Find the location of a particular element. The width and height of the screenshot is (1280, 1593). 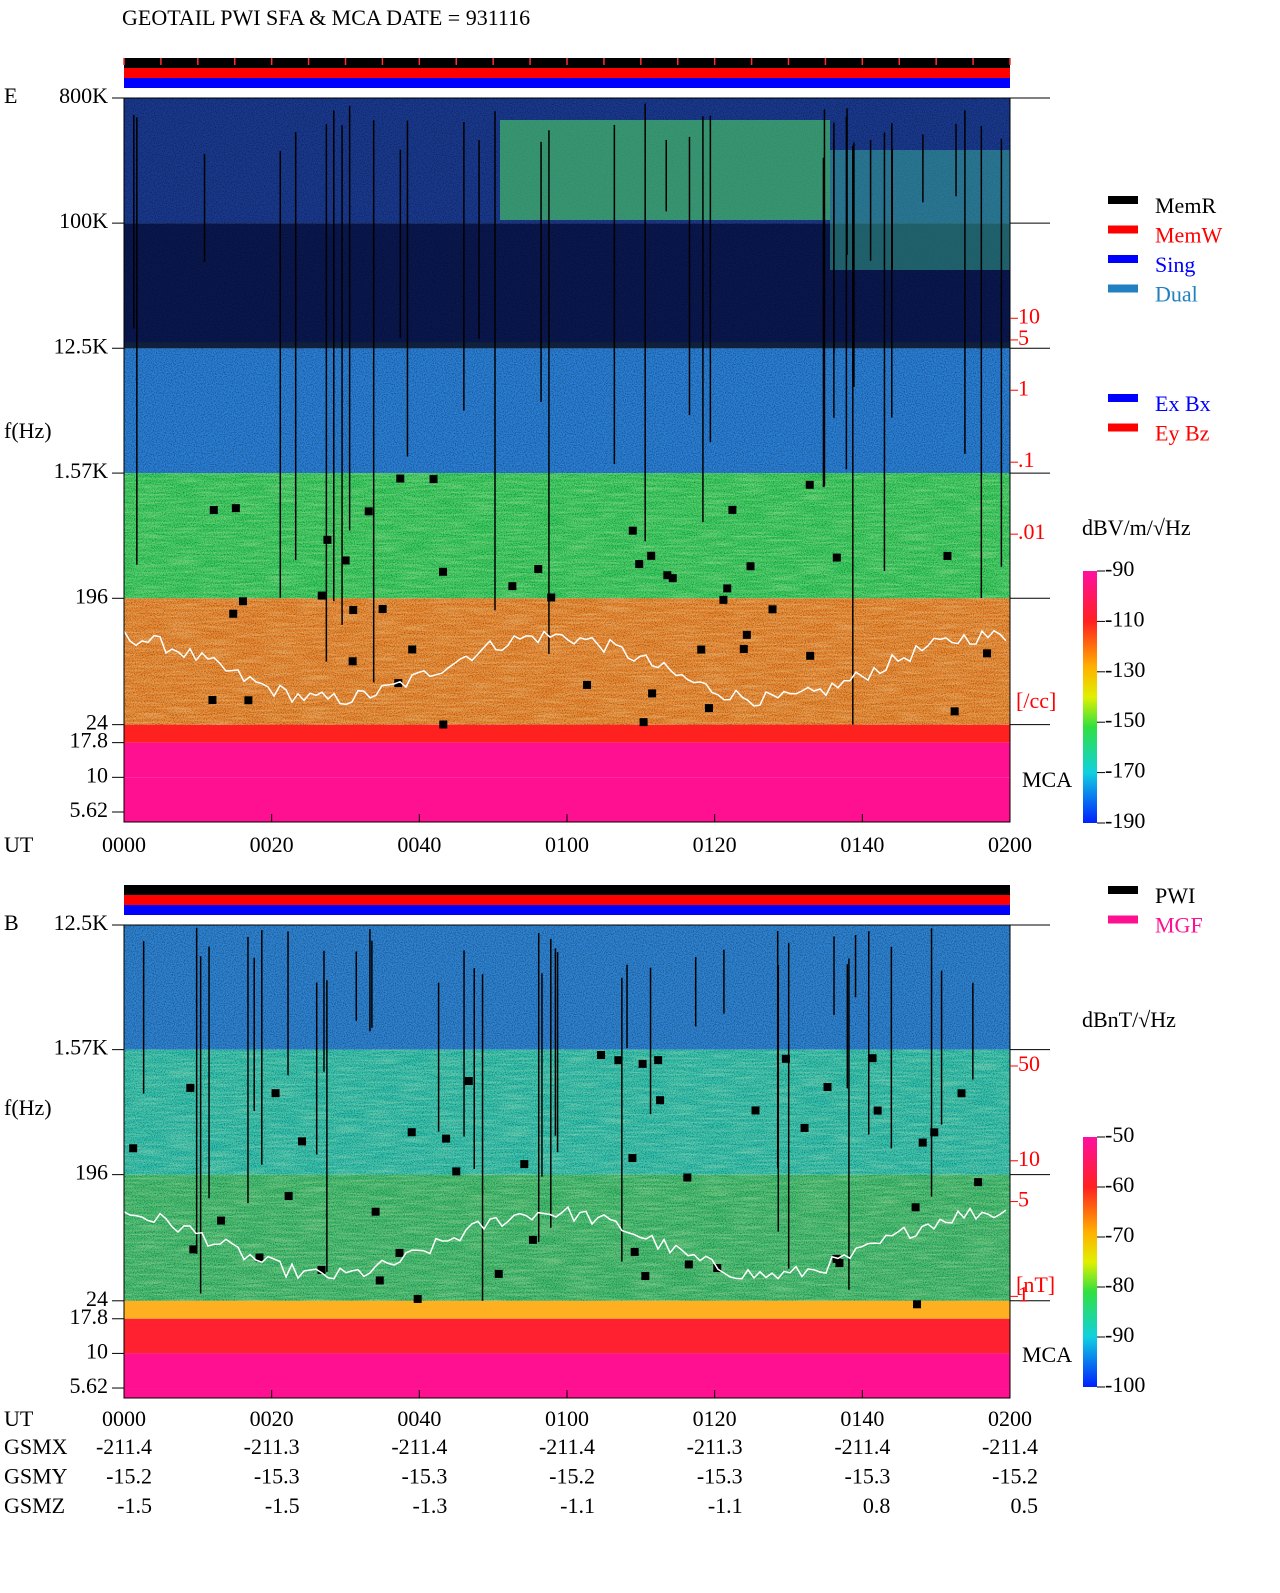

colorbar-tick-label: -110 is located at coordinates (1125, 618).